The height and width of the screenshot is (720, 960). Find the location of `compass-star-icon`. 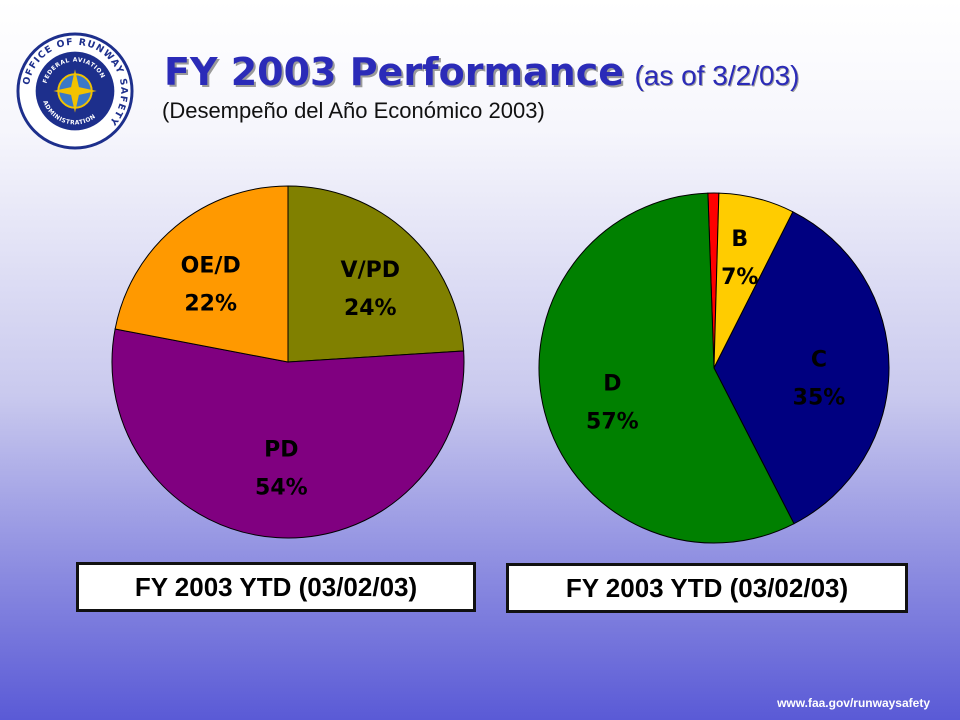

compass-star-icon is located at coordinates (75, 91).